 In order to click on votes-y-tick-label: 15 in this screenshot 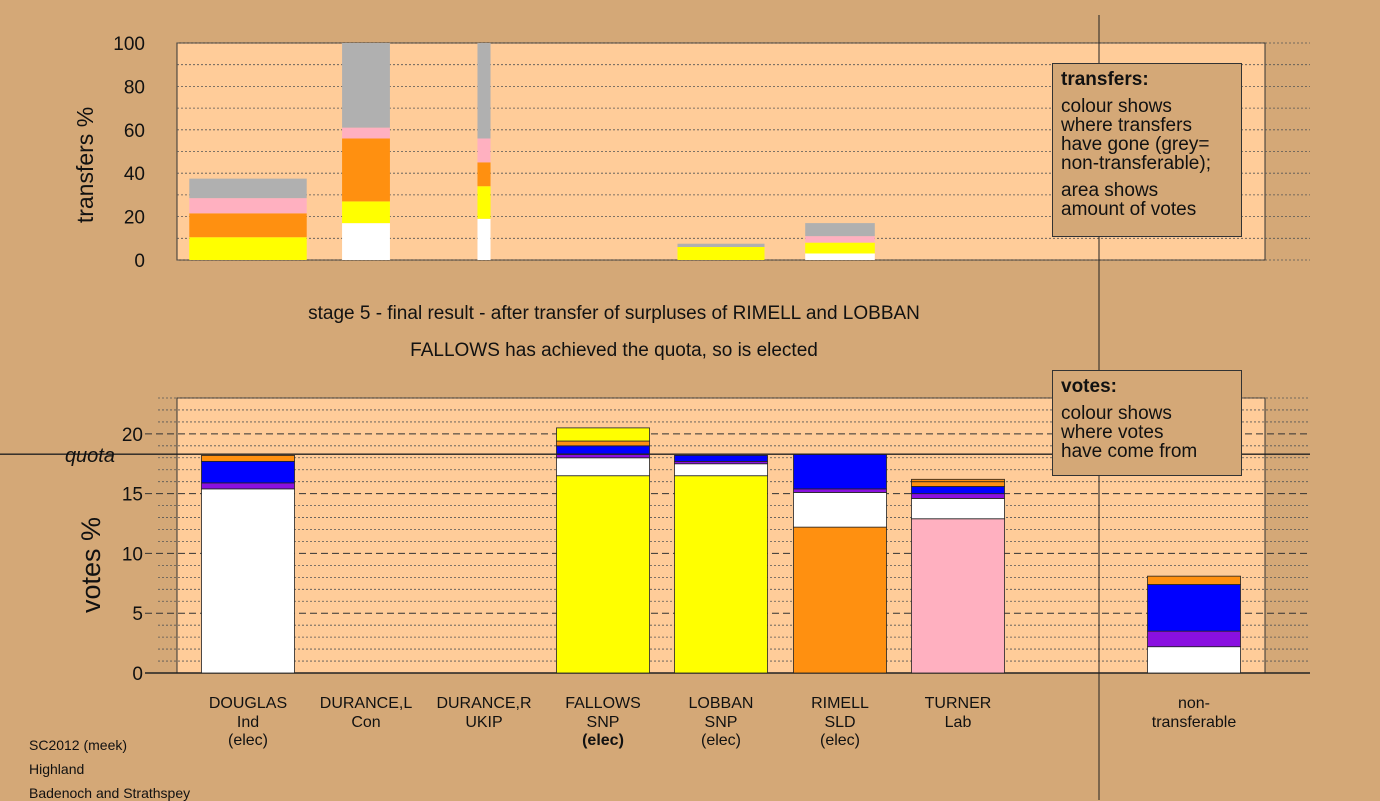, I will do `click(132, 495)`.